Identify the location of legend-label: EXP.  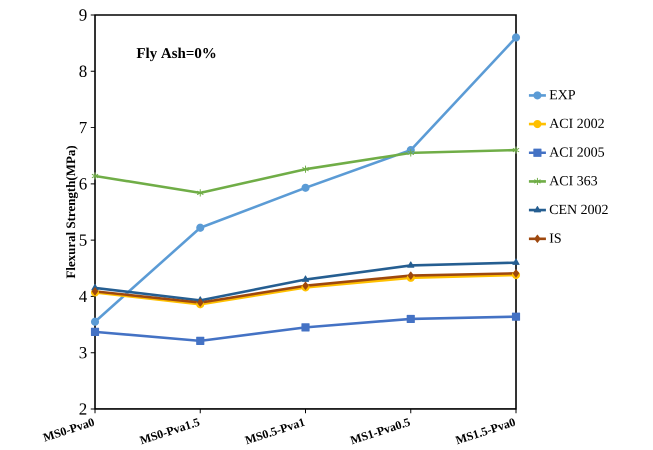
(562, 95).